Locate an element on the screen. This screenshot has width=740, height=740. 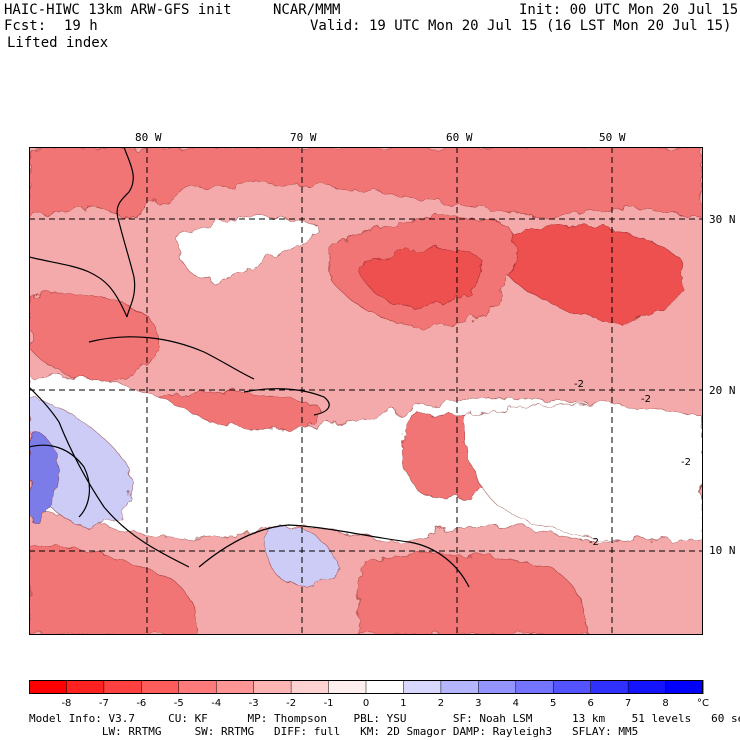
legend-tick-label: 7 is located at coordinates (628, 703).